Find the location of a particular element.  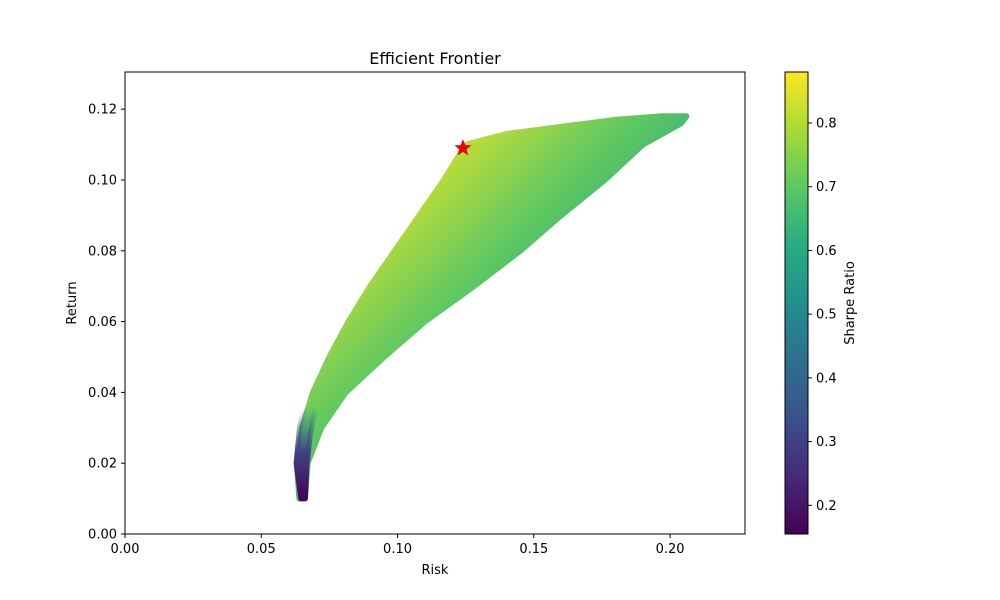

colorbar-tick-label: 0.6 is located at coordinates (826, 251).